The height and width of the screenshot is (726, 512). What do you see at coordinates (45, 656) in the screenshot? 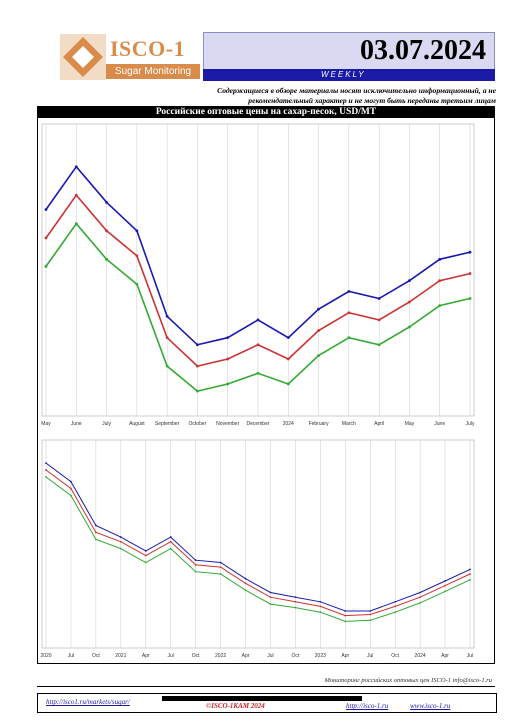
I see `x-tick-label: 2020` at bounding box center [45, 656].